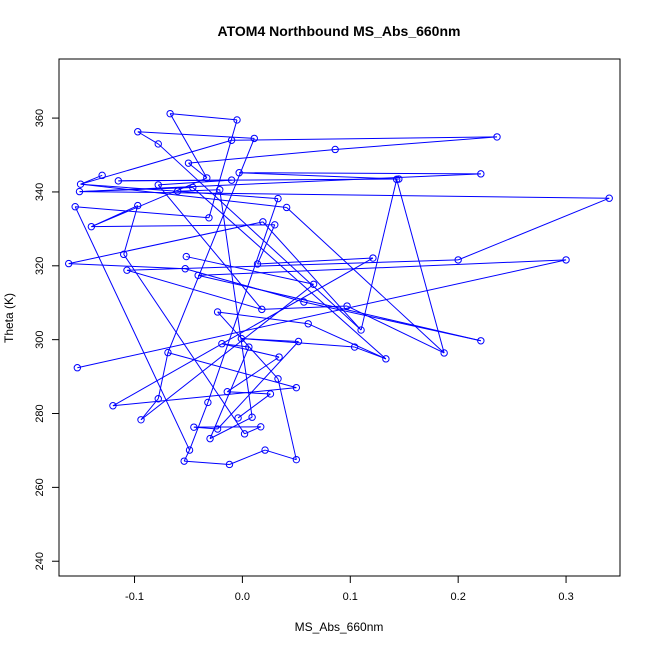 This screenshot has height=650, width=650. I want to click on x-tick-label: -0.1, so click(134, 597).